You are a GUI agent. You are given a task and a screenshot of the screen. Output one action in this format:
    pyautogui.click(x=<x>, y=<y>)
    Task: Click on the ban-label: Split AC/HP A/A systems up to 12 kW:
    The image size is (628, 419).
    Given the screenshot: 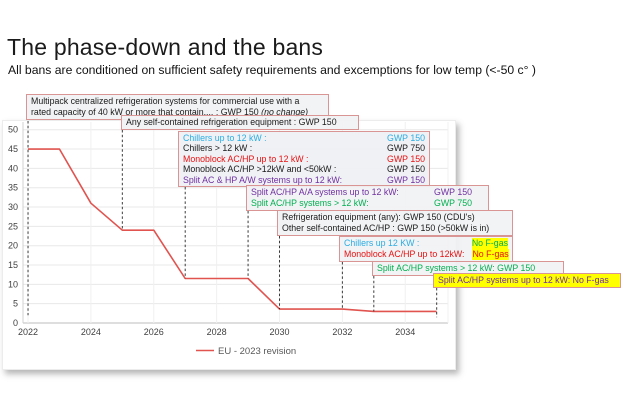 What is the action you would take?
    pyautogui.click(x=325, y=192)
    